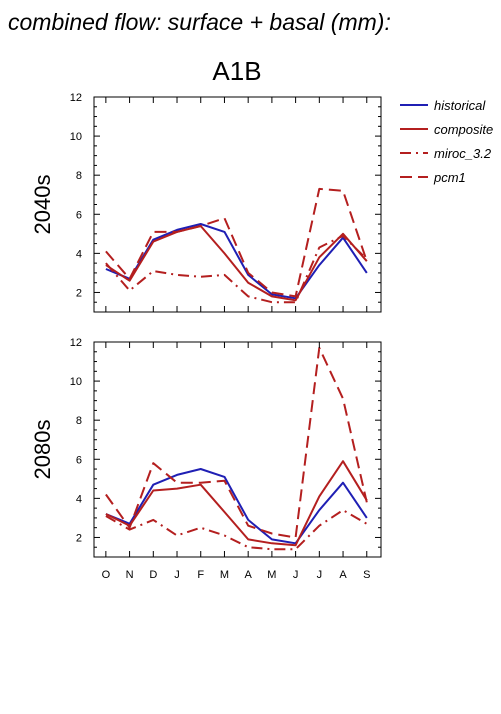  I want to click on legend-label: historical, so click(460, 105).